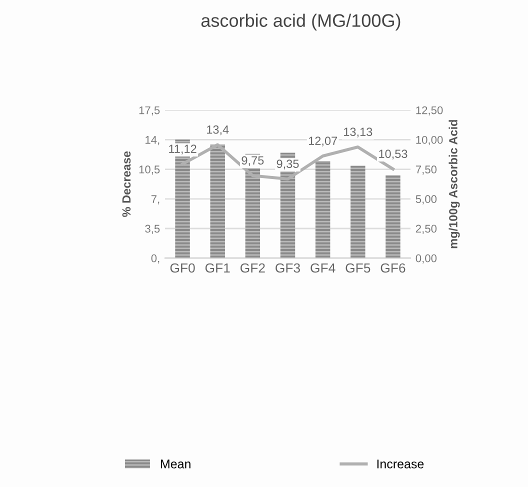 The image size is (528, 487). I want to click on x-tick-label: GF6, so click(393, 268).